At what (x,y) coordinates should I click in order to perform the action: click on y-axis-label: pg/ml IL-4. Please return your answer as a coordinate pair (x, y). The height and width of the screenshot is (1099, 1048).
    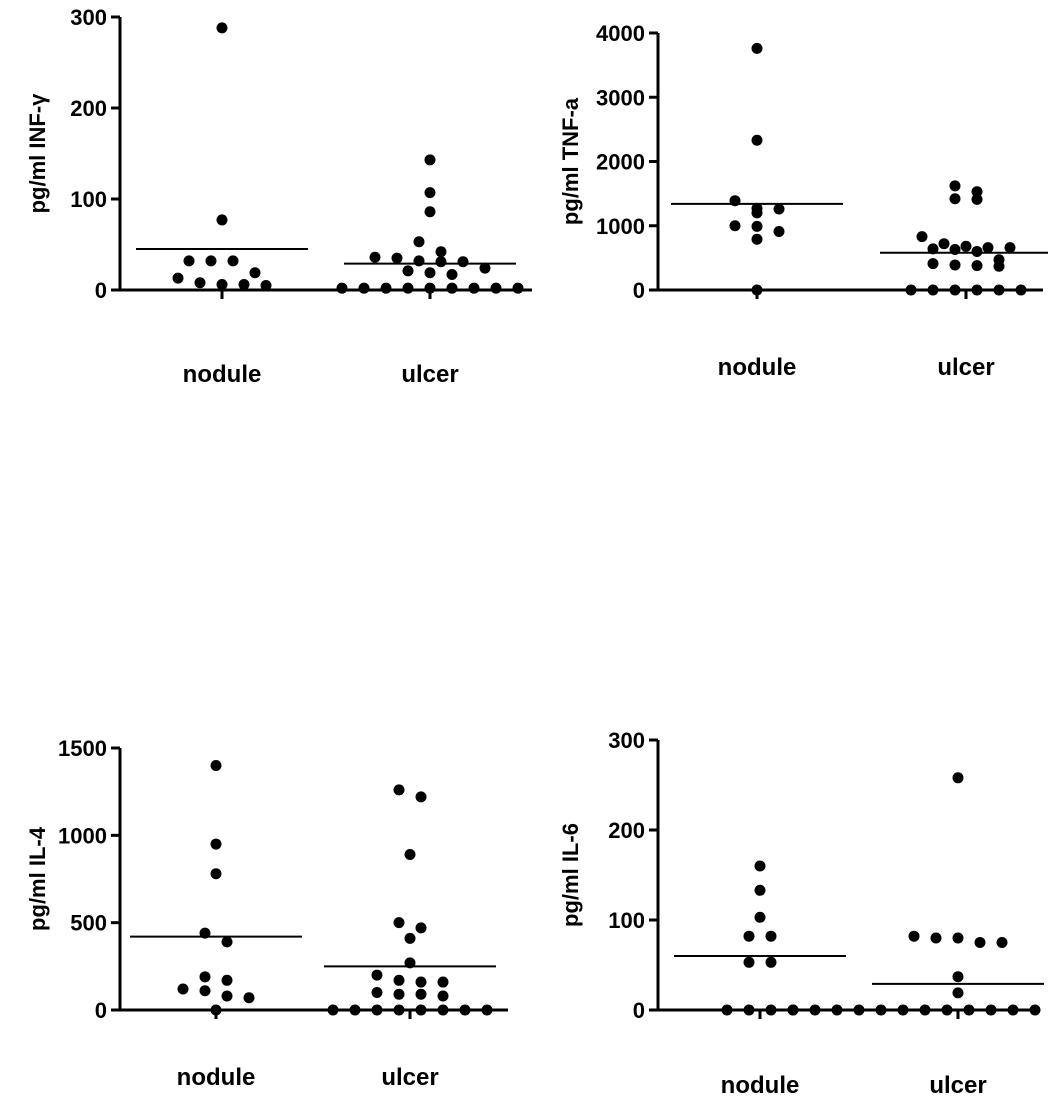
    Looking at the image, I should click on (37, 878).